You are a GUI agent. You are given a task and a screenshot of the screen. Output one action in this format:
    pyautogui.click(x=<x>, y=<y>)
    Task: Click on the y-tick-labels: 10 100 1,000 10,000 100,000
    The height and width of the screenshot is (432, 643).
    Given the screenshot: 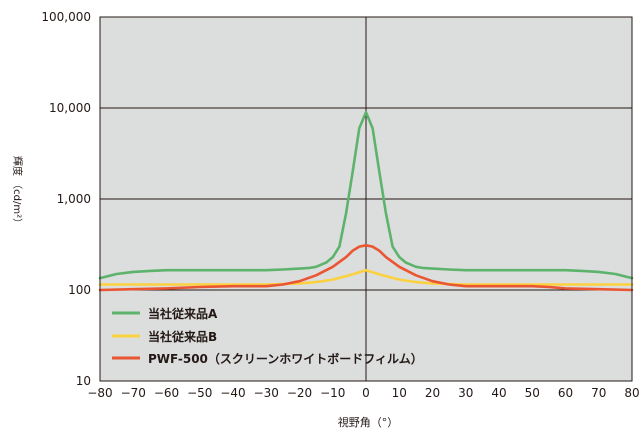 What is the action you would take?
    pyautogui.click(x=66, y=199)
    